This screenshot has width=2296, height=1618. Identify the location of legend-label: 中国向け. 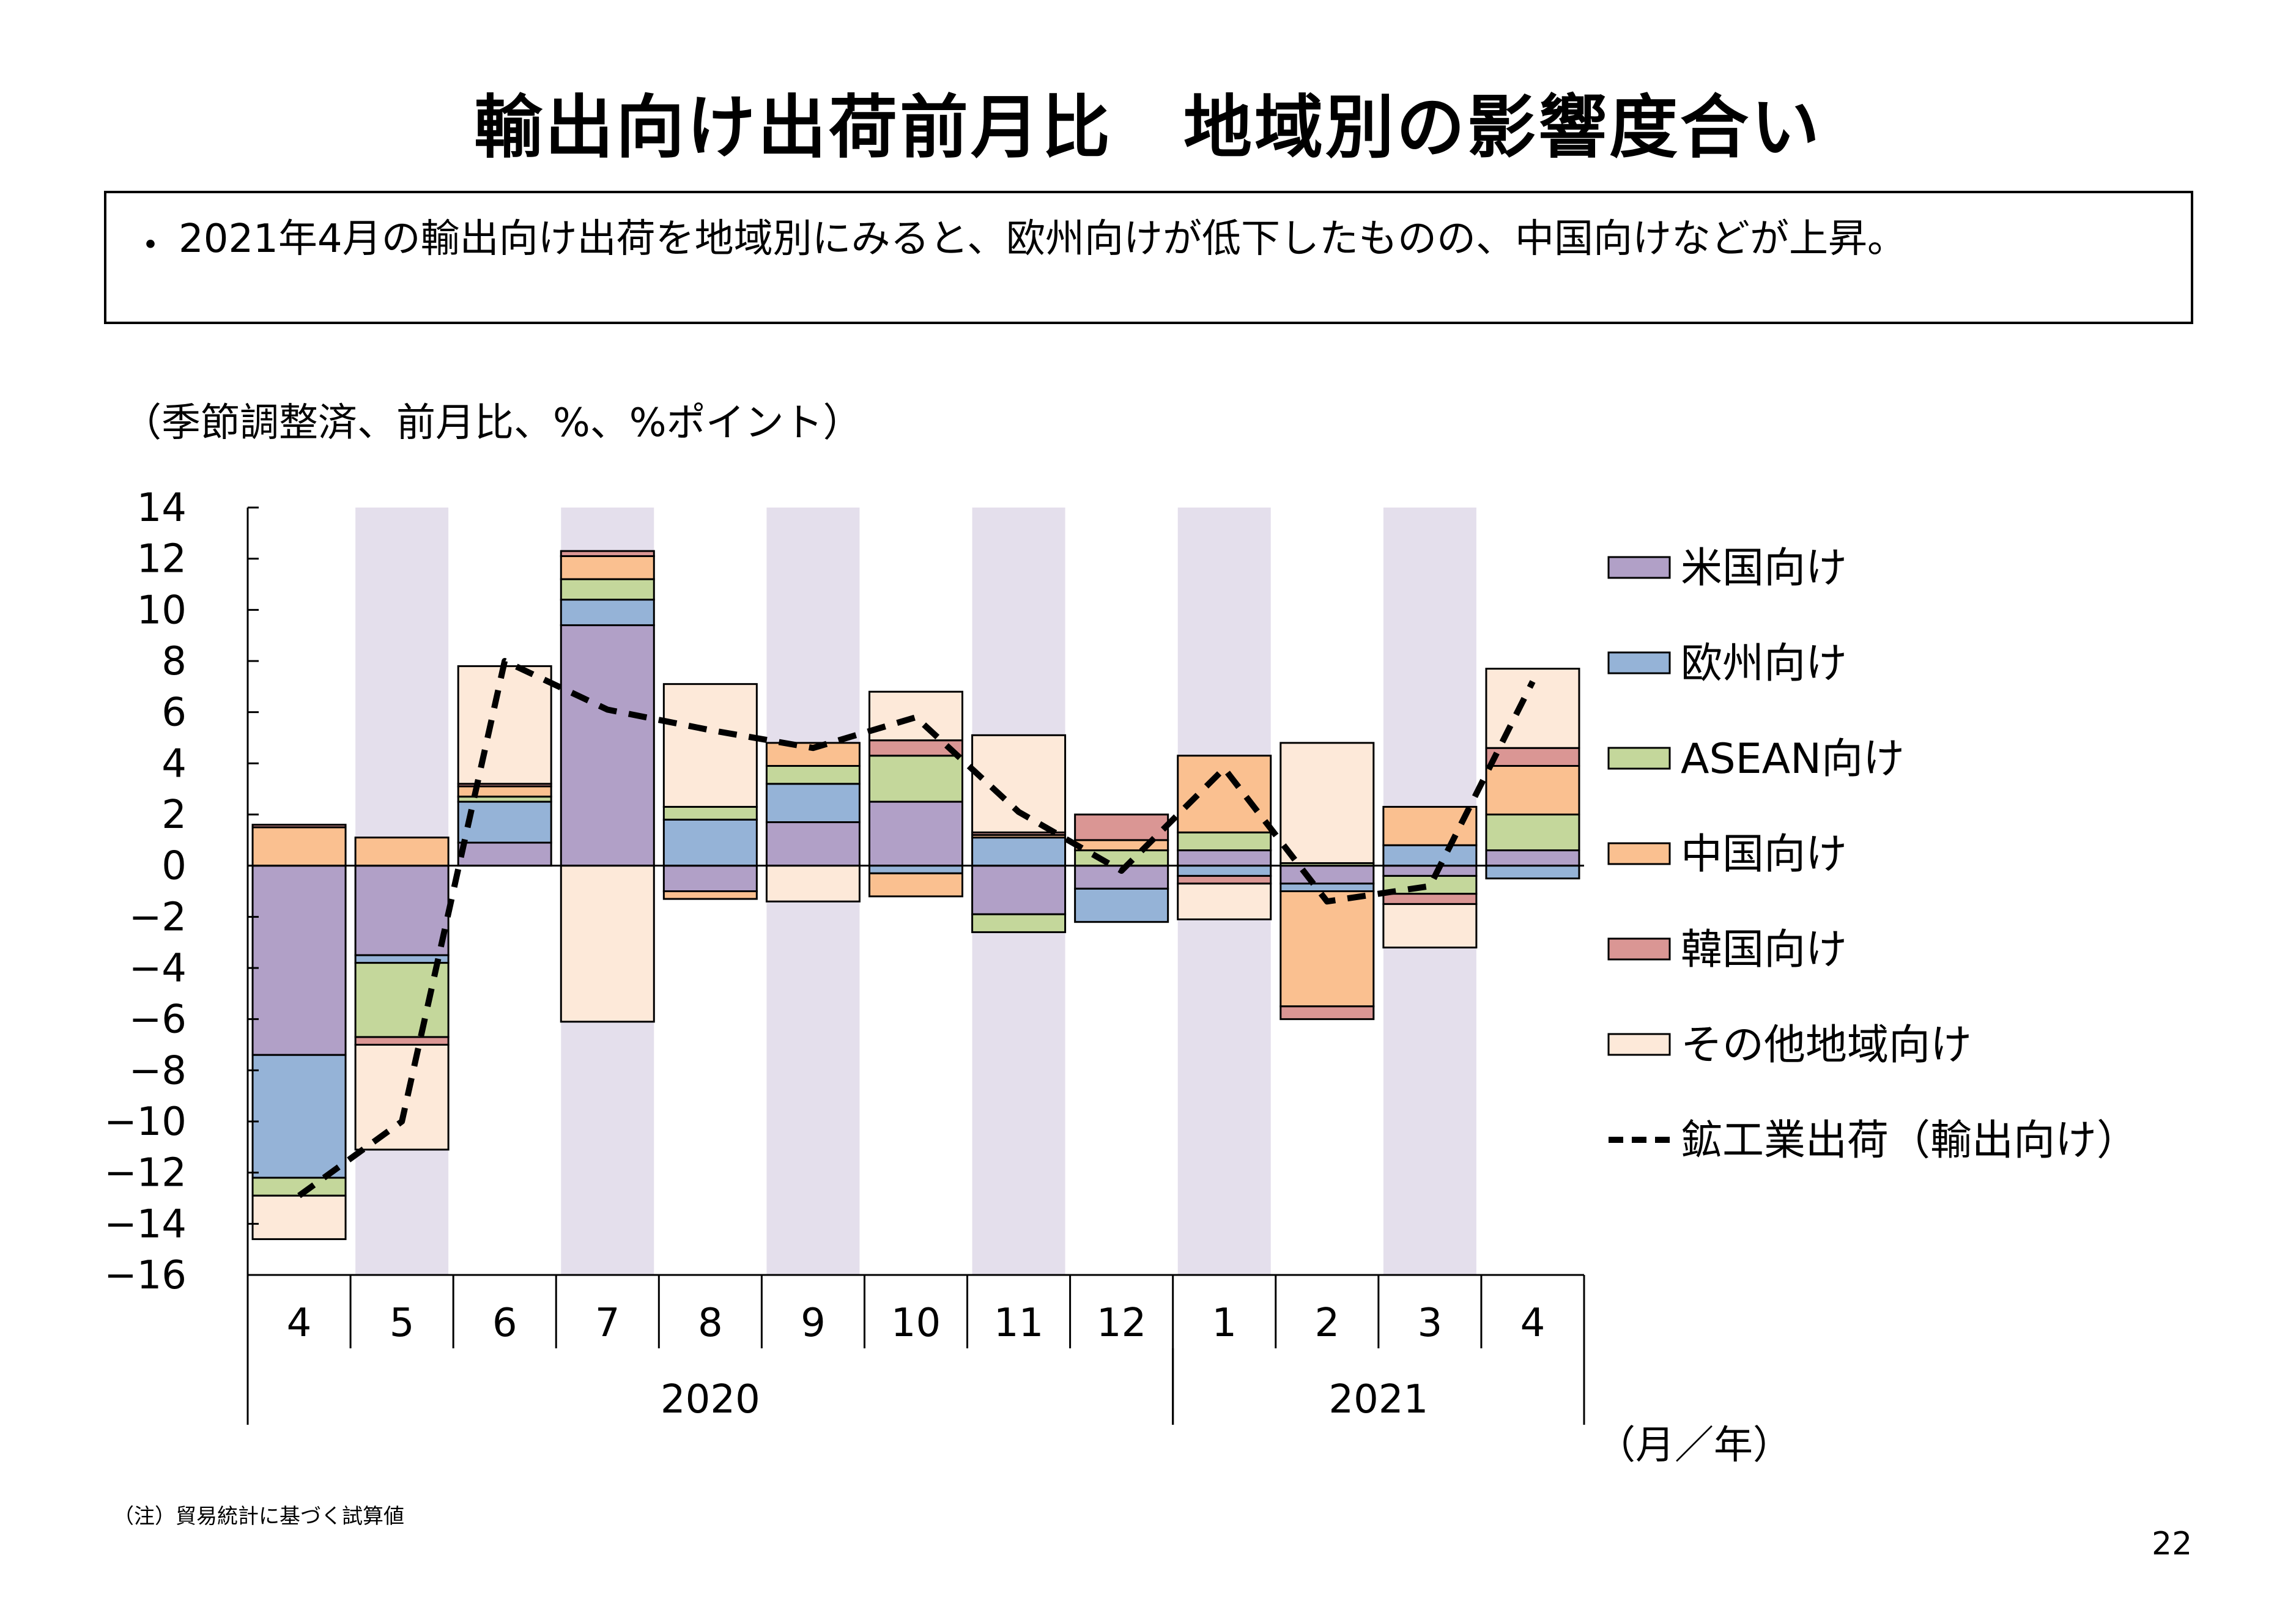
(1764, 855).